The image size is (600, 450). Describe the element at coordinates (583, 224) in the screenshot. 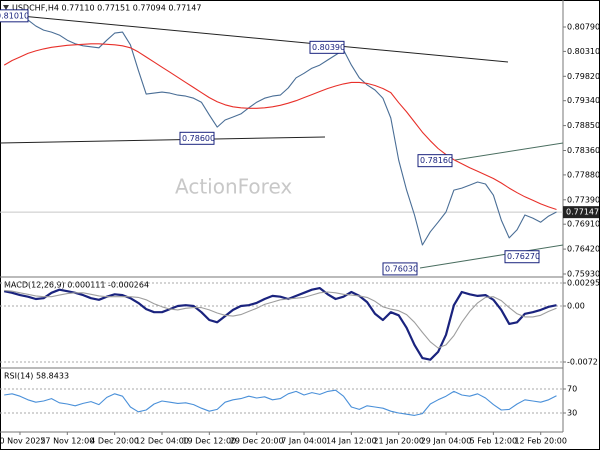

I see `y-tick-label: 0.76910` at that location.